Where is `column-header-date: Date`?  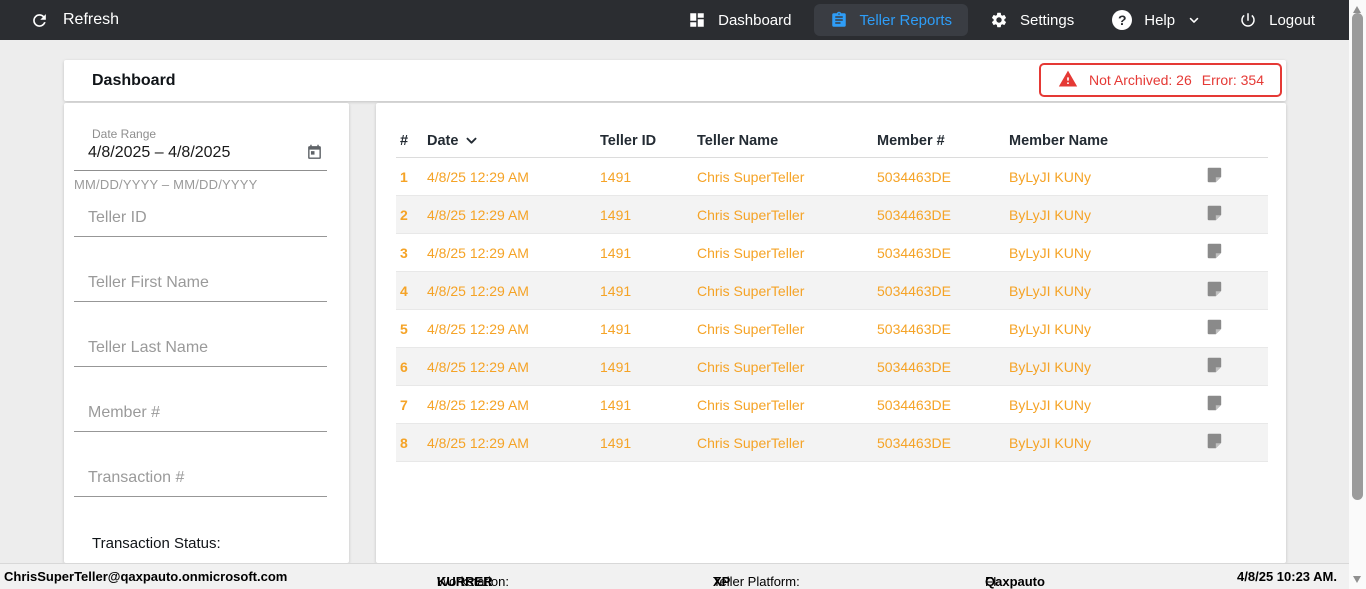 column-header-date: Date is located at coordinates (513, 141).